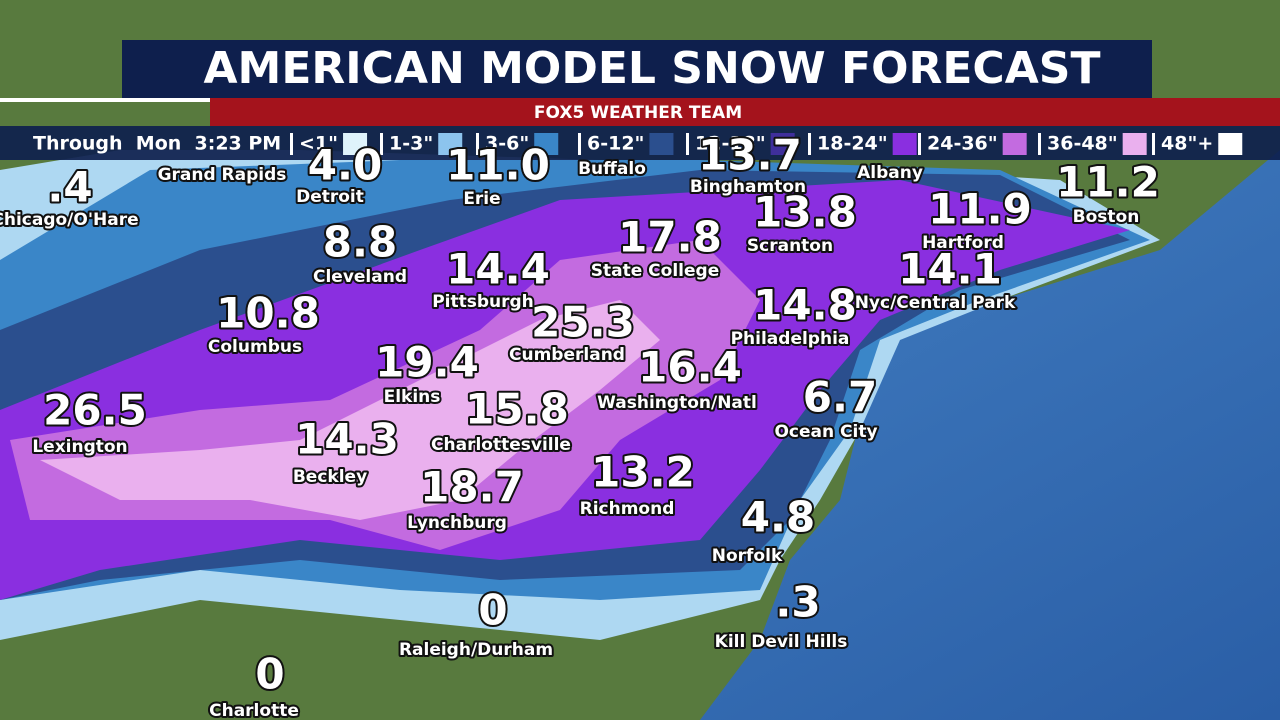 This screenshot has height=720, width=1280. Describe the element at coordinates (825, 432) in the screenshot. I see `city-name: Ocean City` at that location.